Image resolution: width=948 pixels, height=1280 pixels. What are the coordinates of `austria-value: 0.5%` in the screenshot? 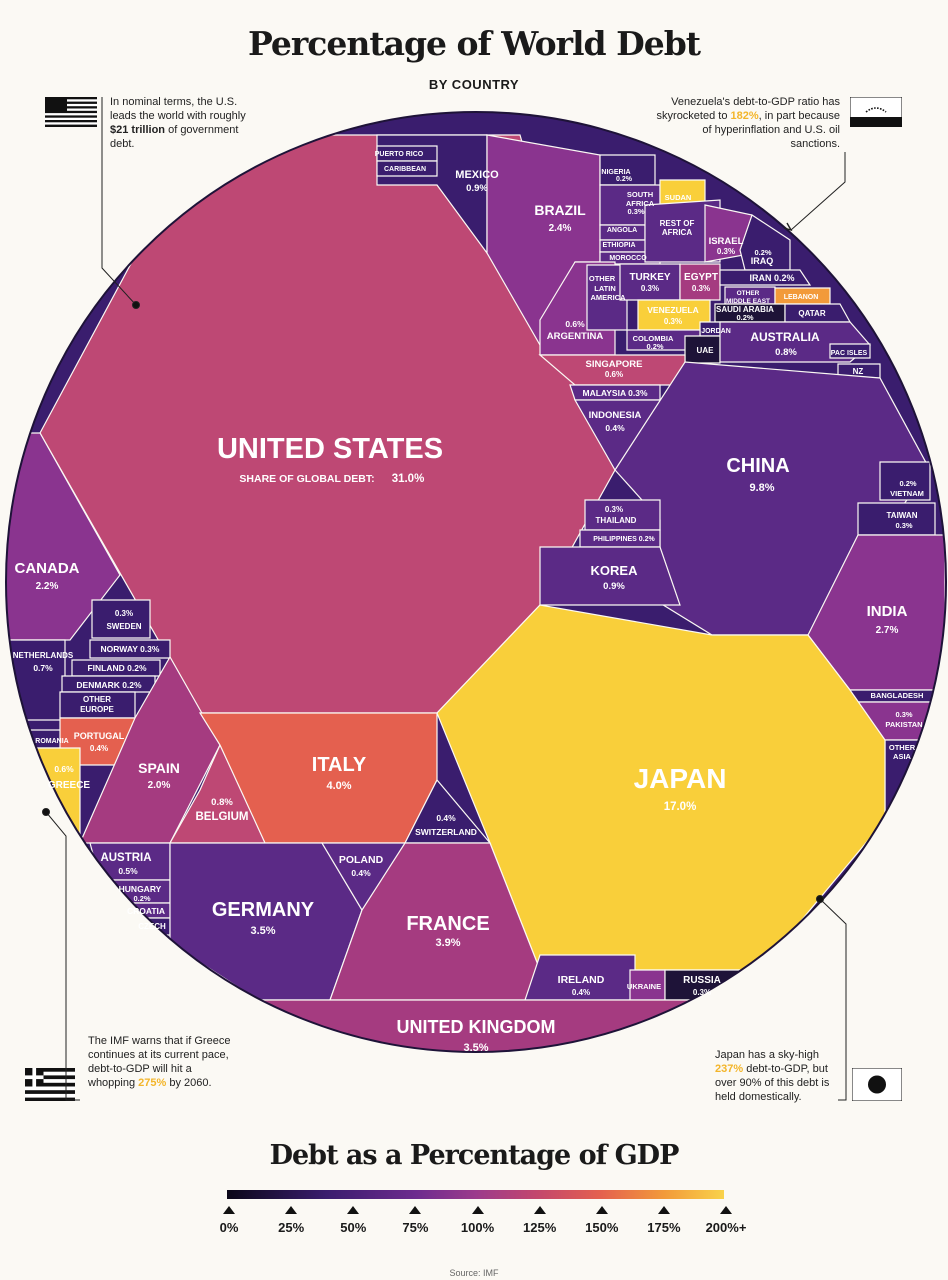 It's located at (128, 871).